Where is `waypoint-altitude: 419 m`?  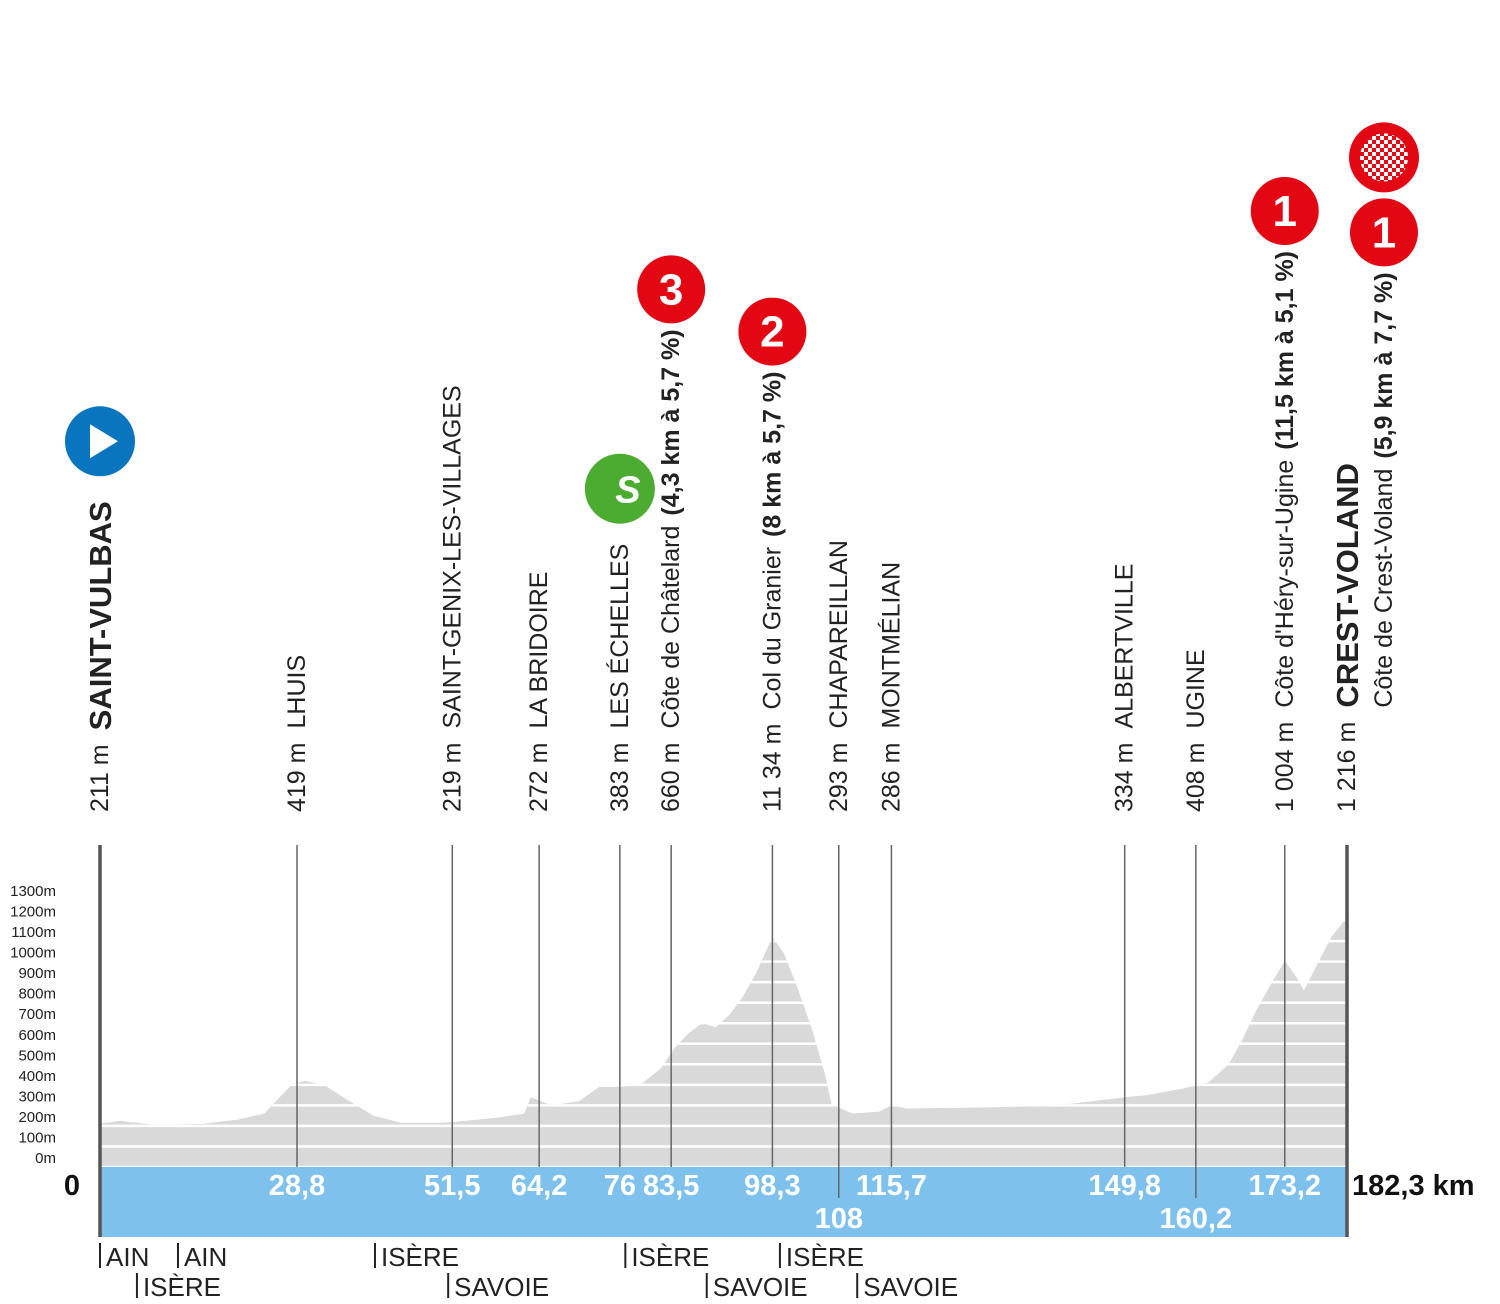
waypoint-altitude: 419 m is located at coordinates (297, 777).